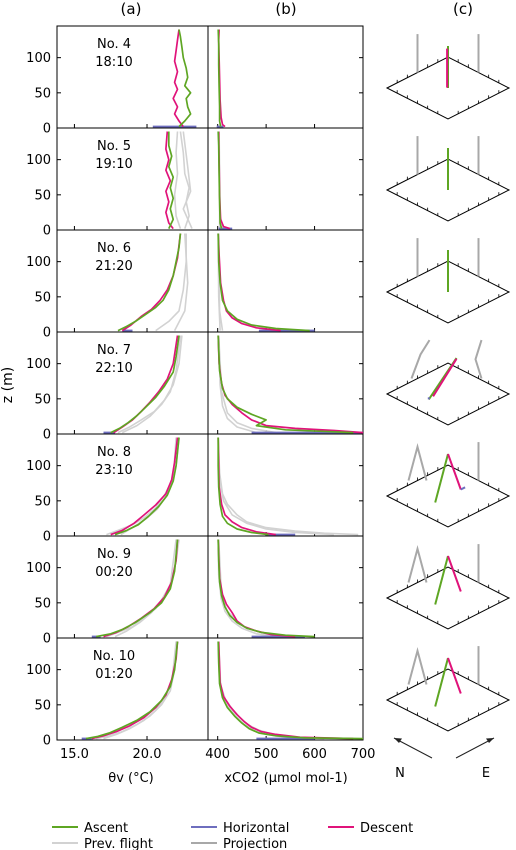 This screenshot has width=516, height=850. What do you see at coordinates (490, 740) in the screenshot?
I see `east-arrowhead-icon` at bounding box center [490, 740].